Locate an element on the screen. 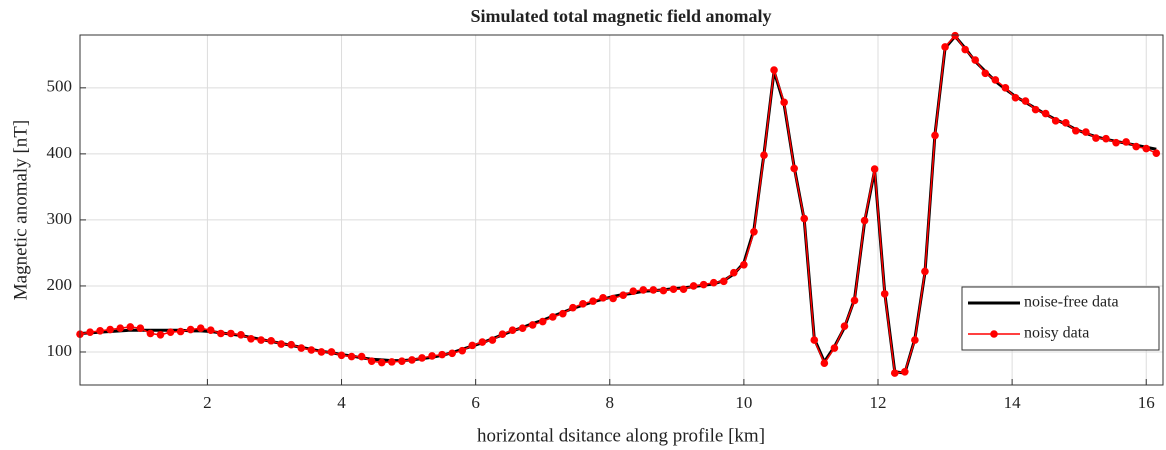 The height and width of the screenshot is (450, 1166). x-tick-label: 8 is located at coordinates (610, 402).